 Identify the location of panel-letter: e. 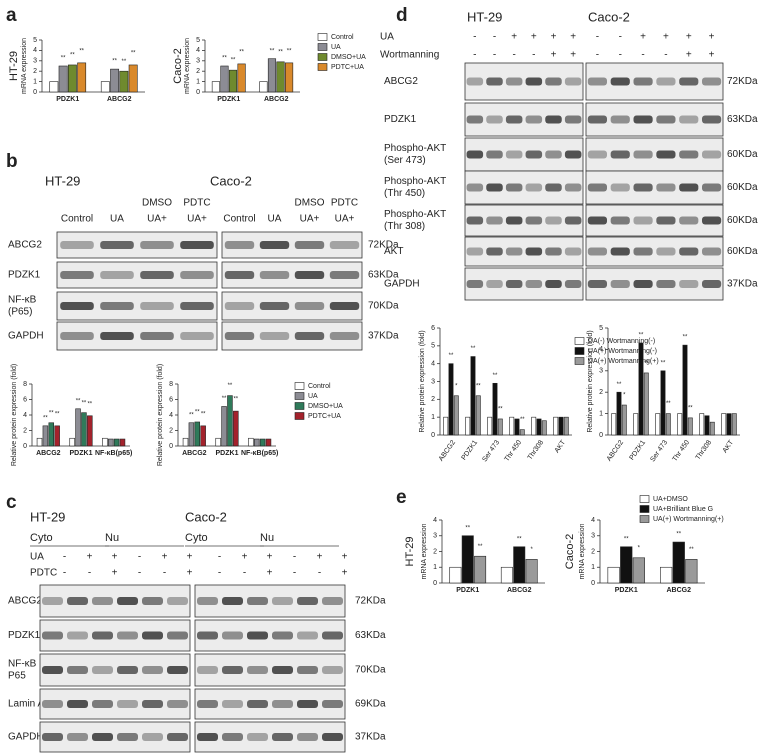
(401, 497).